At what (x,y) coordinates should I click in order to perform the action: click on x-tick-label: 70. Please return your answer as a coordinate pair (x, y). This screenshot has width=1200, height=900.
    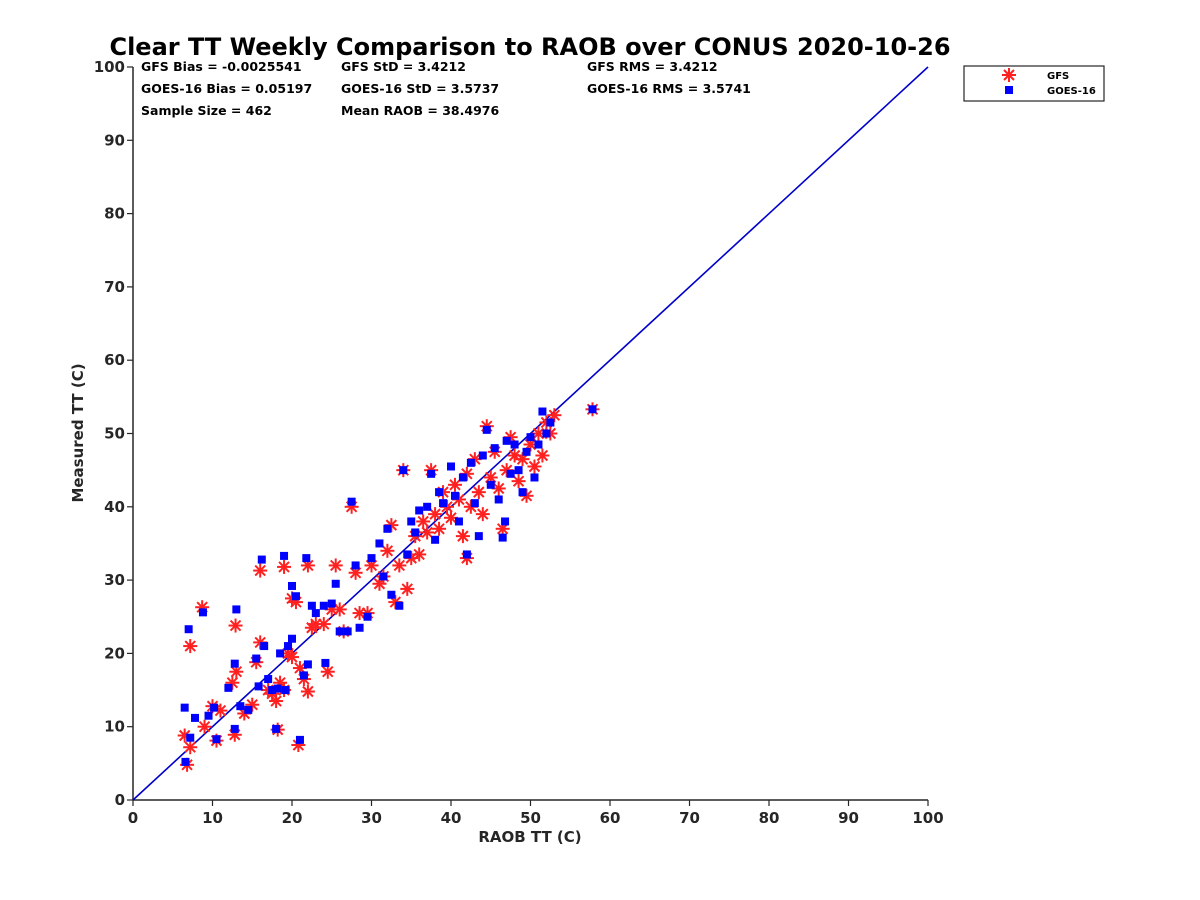
    Looking at the image, I should click on (689, 818).